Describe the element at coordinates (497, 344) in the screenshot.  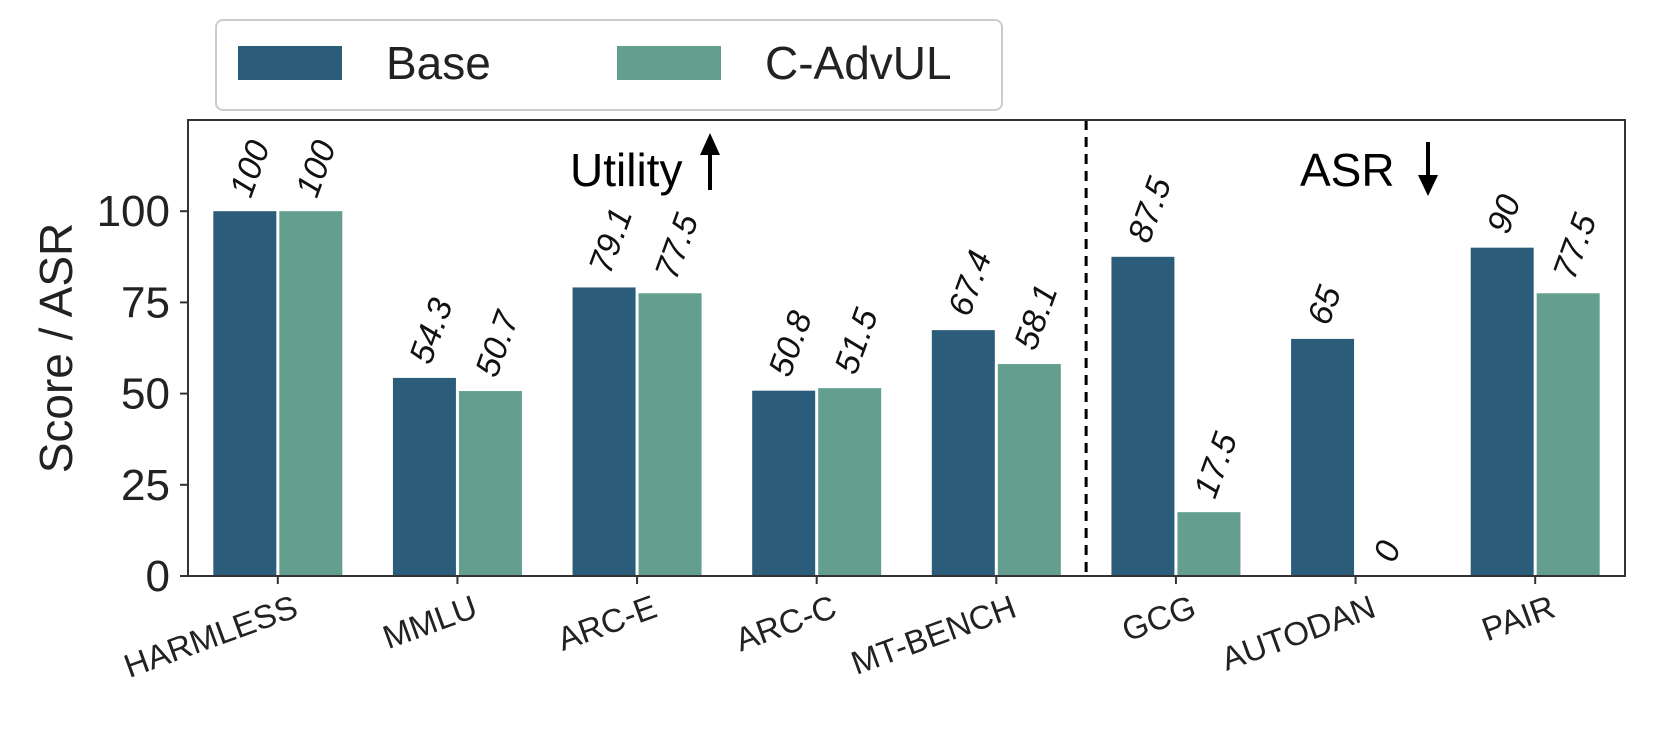
I see `data-label: 50.7` at that location.